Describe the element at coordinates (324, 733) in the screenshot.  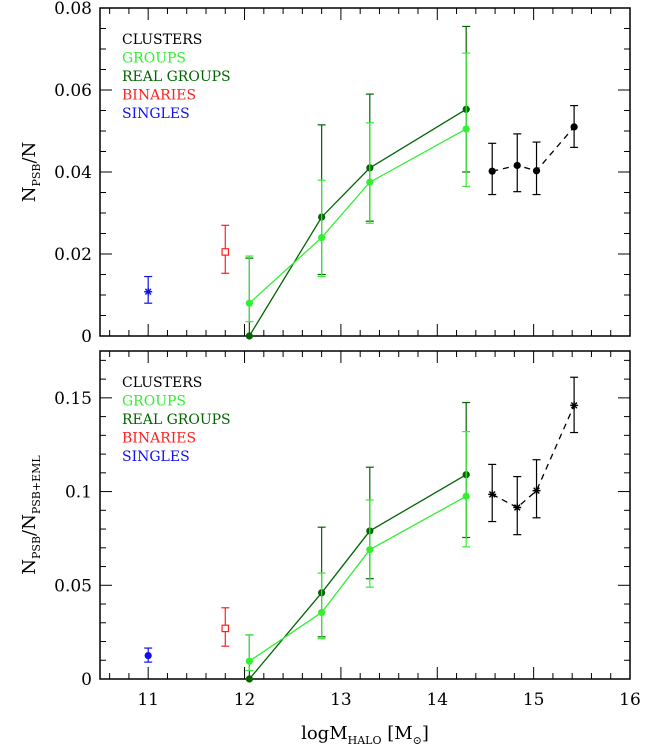
I see `x-axis-label-part: logM` at that location.